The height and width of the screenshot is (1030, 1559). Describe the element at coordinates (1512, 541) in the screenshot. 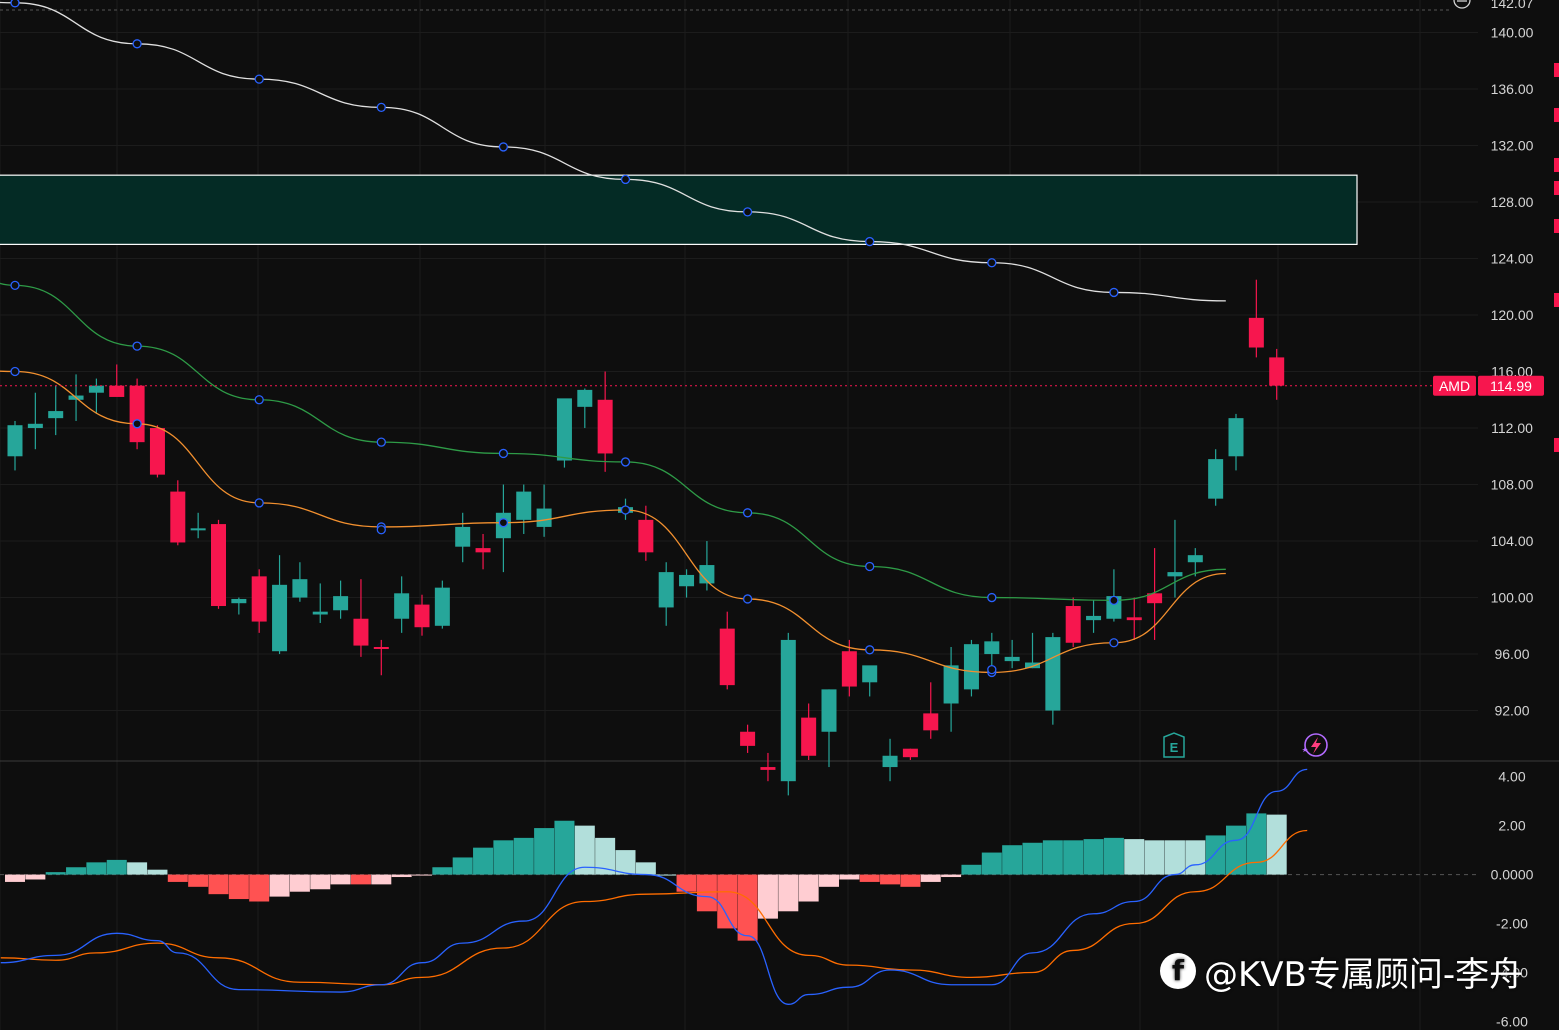

I see `price-tick-9: 104.00` at that location.